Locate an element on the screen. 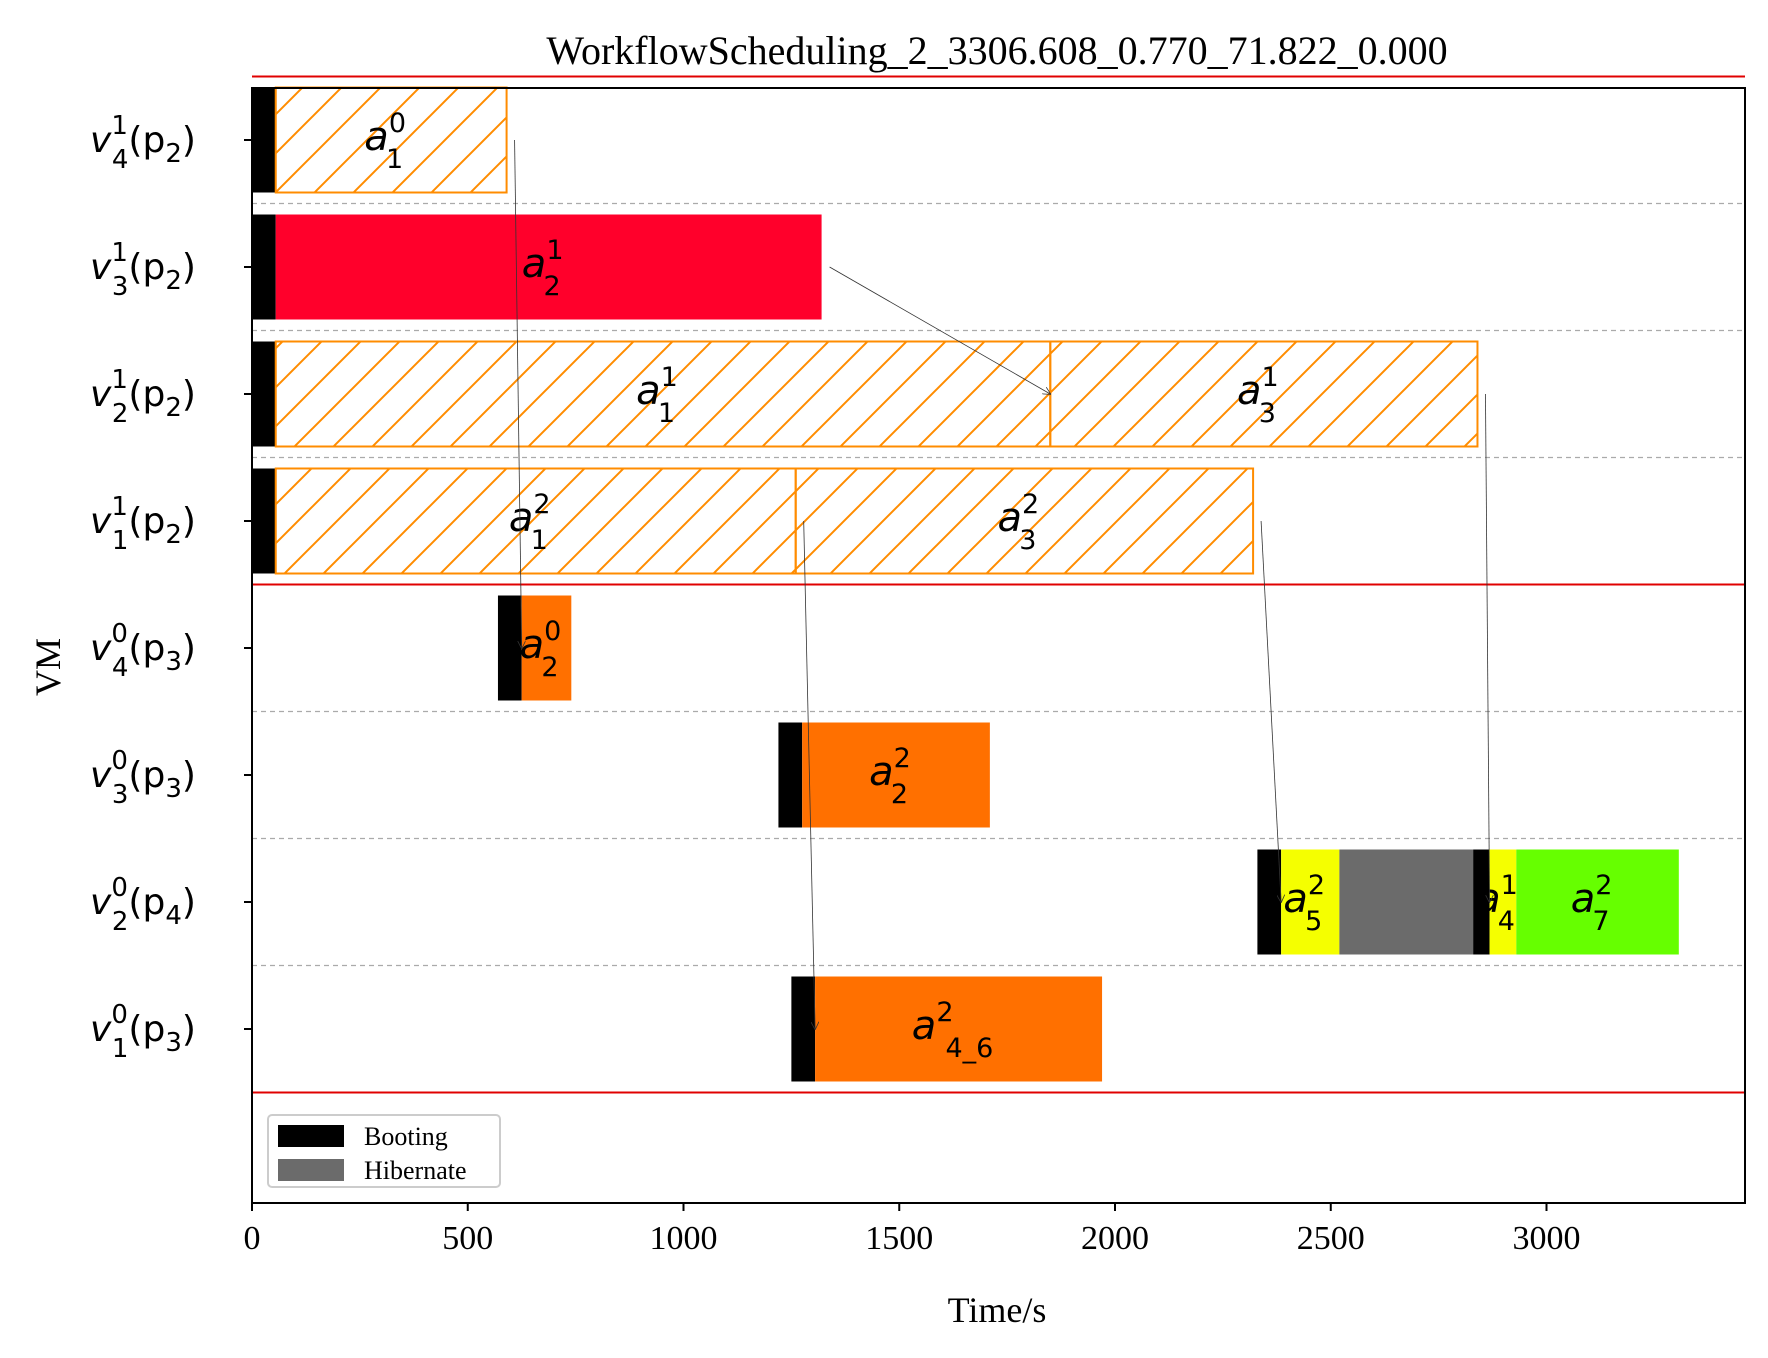 The width and height of the screenshot is (1768, 1358). task-label: a1 3 is located at coordinates (1258, 395).